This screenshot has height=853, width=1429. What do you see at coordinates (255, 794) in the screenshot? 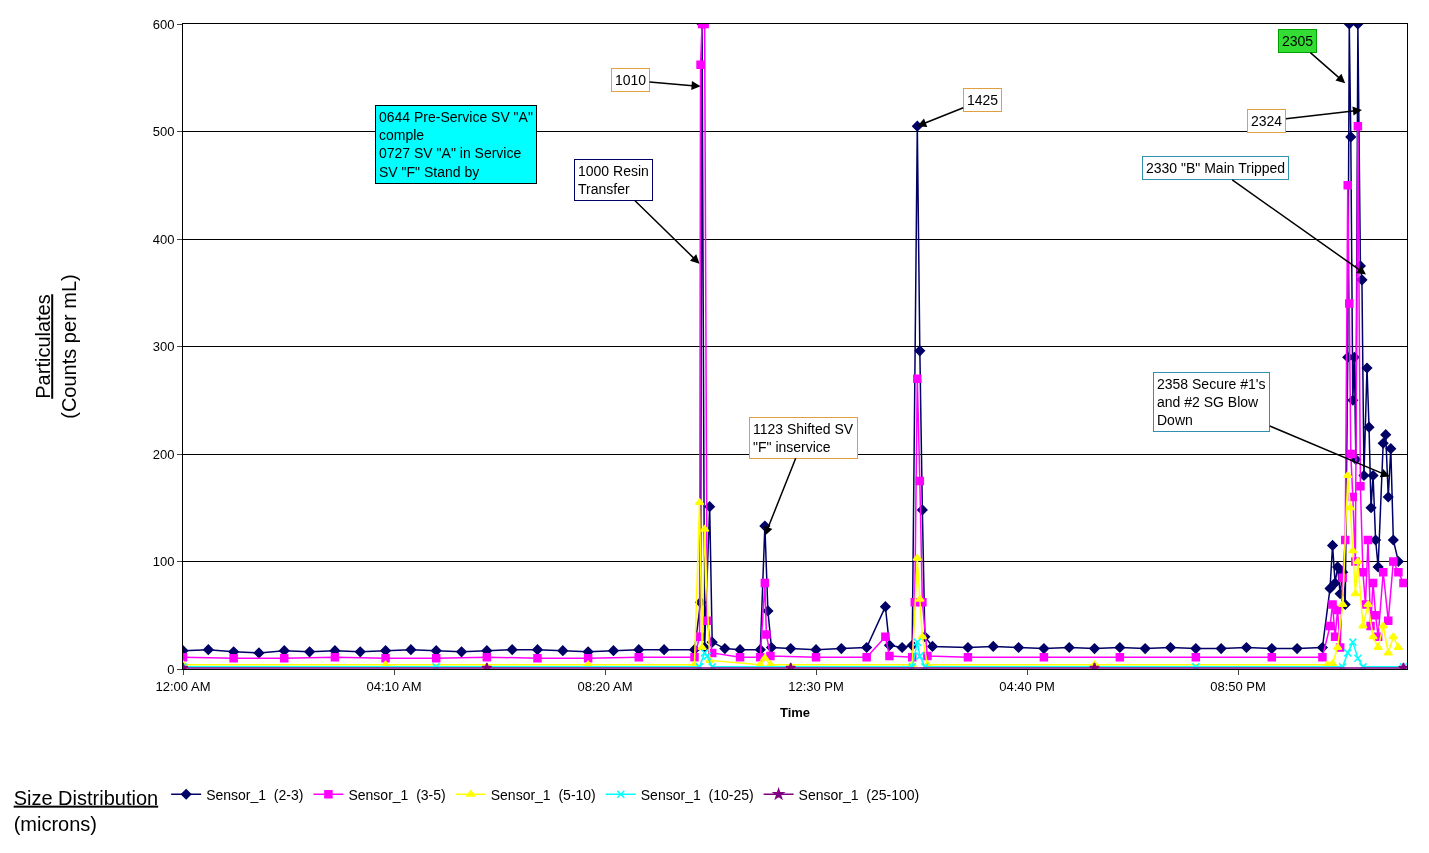
I see `legend-label: Sensor_1 (2-3)` at bounding box center [255, 794].